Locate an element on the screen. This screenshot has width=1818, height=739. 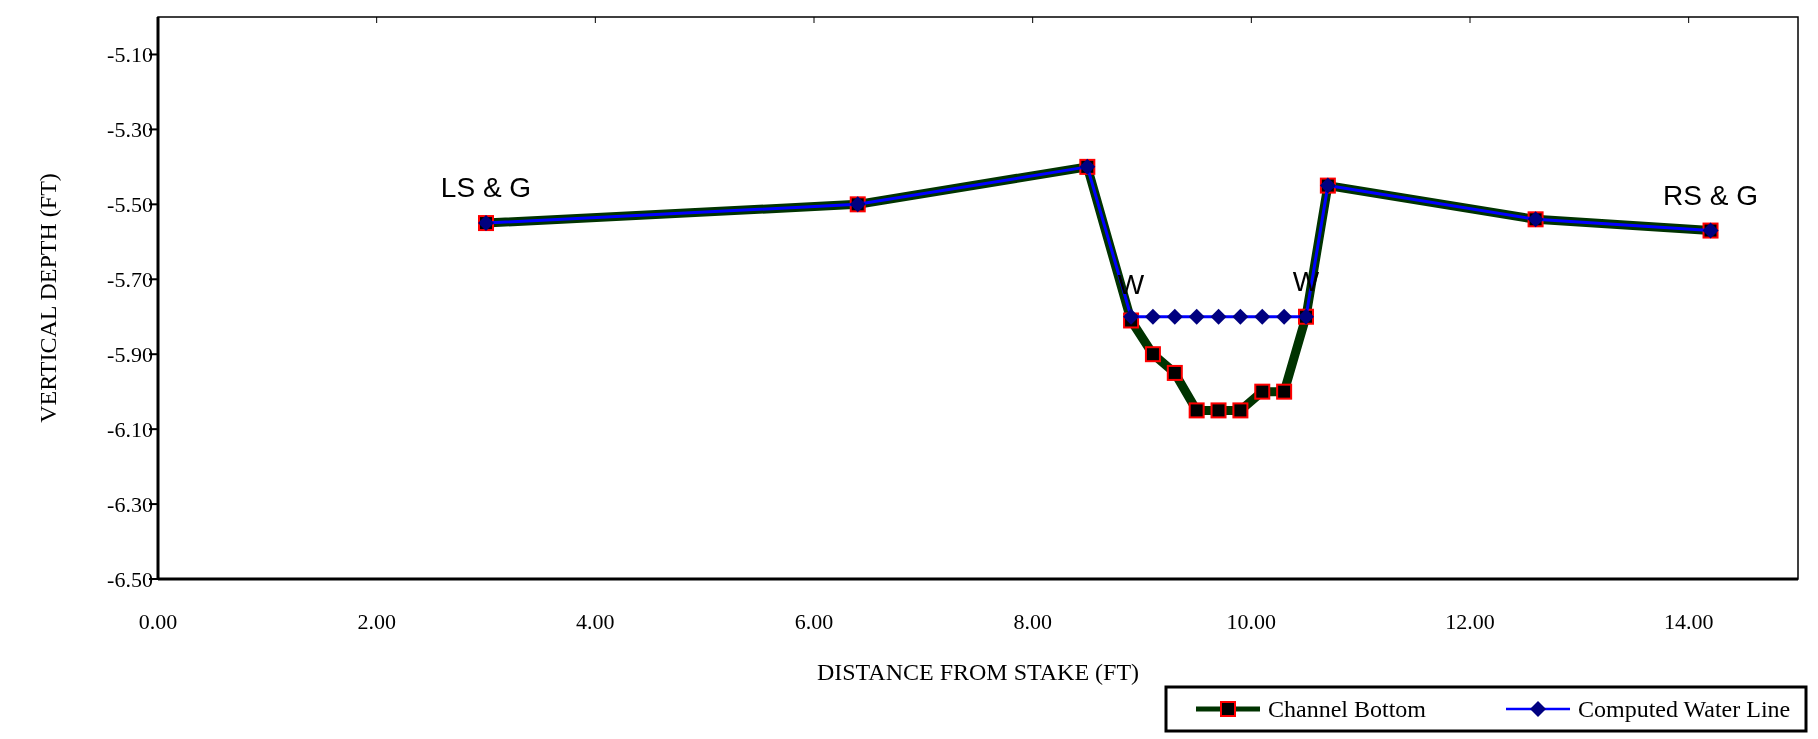
y-tick-label: -6.50 is located at coordinates (130, 579).